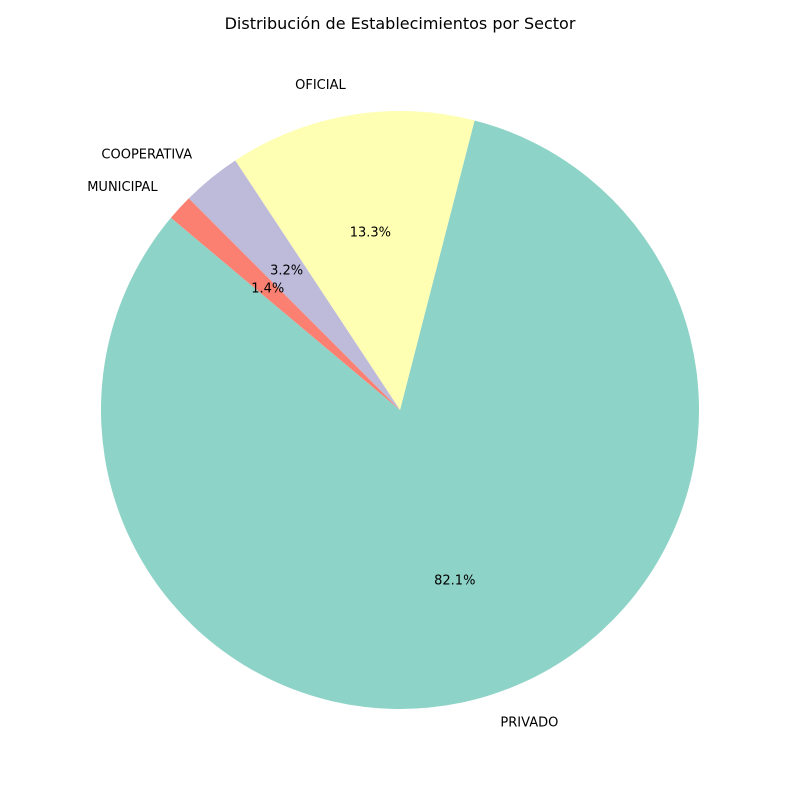  What do you see at coordinates (454, 580) in the screenshot?
I see `slice-percent-privado: 82.1%` at bounding box center [454, 580].